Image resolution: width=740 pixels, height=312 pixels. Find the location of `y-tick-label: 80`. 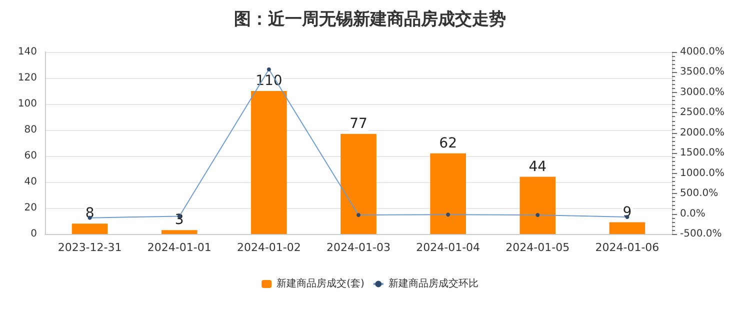

y-tick-label: 80 is located at coordinates (30, 130).